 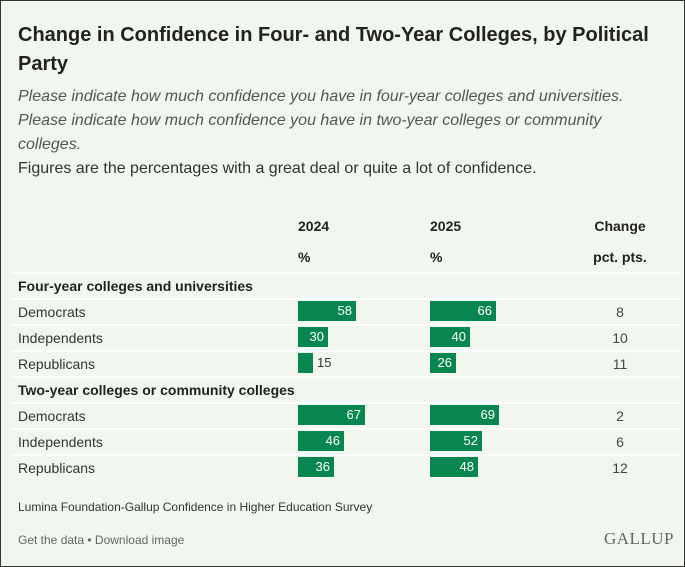 I want to click on bar-value-v2025: 66, so click(x=484, y=310).